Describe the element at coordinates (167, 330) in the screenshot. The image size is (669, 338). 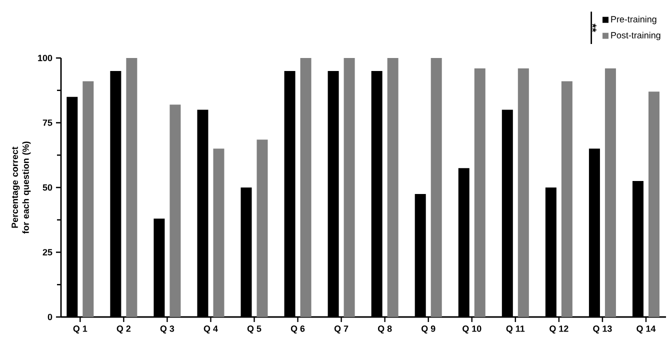
I see `x-tick-label: Q 3` at that location.